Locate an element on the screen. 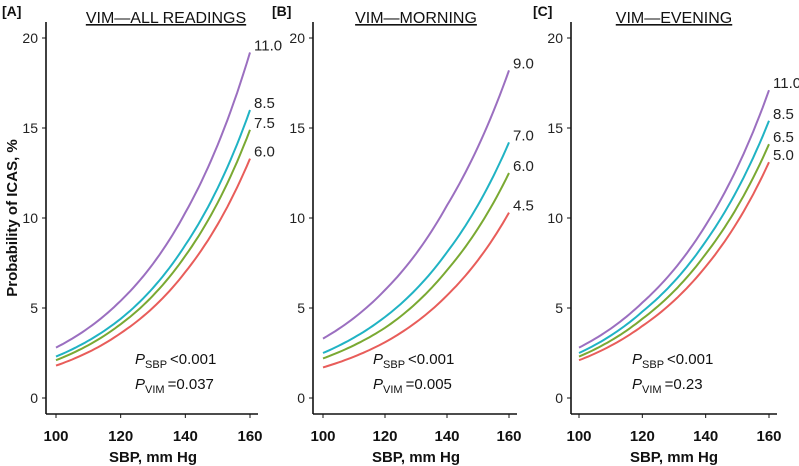 This screenshot has height=466, width=799. panel-letter: [B] is located at coordinates (281, 11).